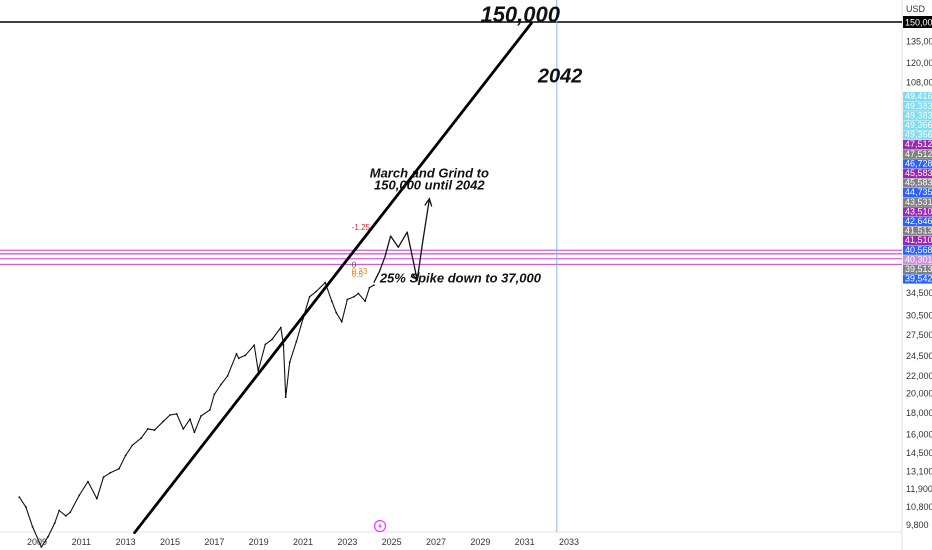 This screenshot has width=932, height=550. Describe the element at coordinates (525, 542) in the screenshot. I see `x-tick-label-11: 2031` at that location.